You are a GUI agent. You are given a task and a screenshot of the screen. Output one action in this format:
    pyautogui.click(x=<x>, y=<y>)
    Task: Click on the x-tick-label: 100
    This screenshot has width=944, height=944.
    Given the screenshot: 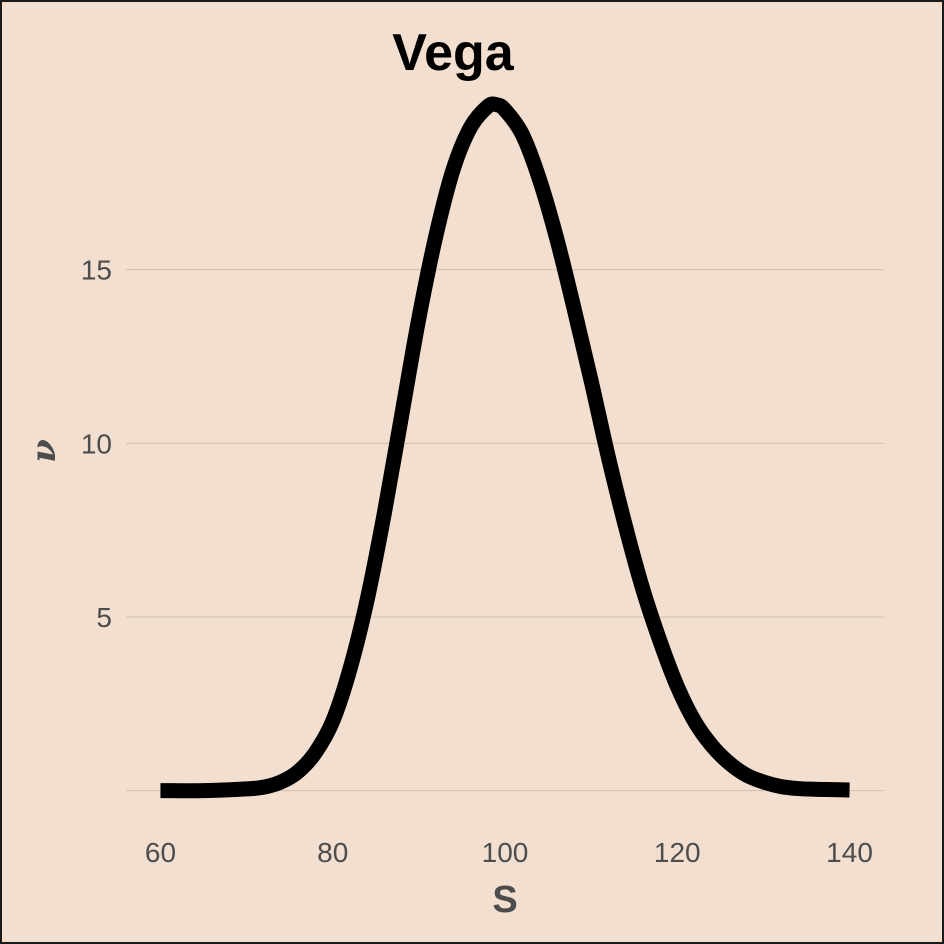 What is the action you would take?
    pyautogui.click(x=505, y=852)
    